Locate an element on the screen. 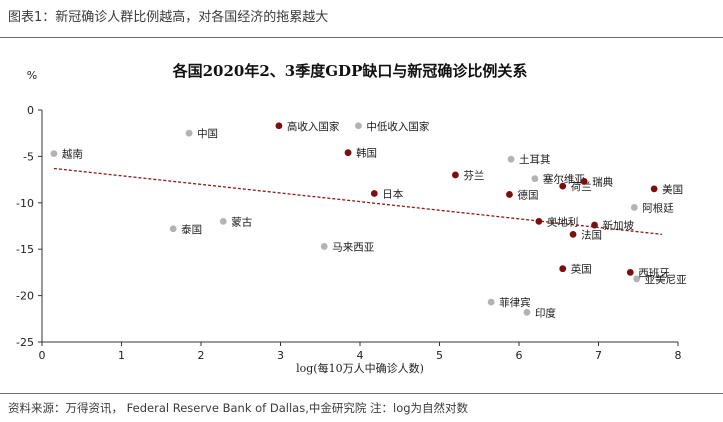 This screenshot has width=723, height=422. x-tick-label: 0 is located at coordinates (42, 355).